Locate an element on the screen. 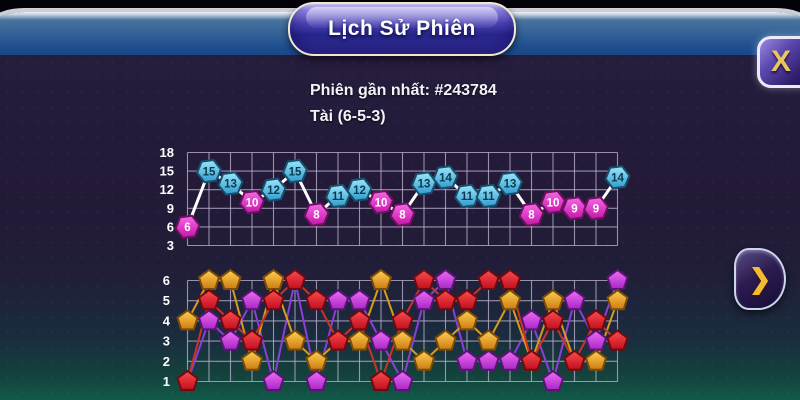  dialog-title-banner: Lịch Sử Phiên is located at coordinates (402, 29).